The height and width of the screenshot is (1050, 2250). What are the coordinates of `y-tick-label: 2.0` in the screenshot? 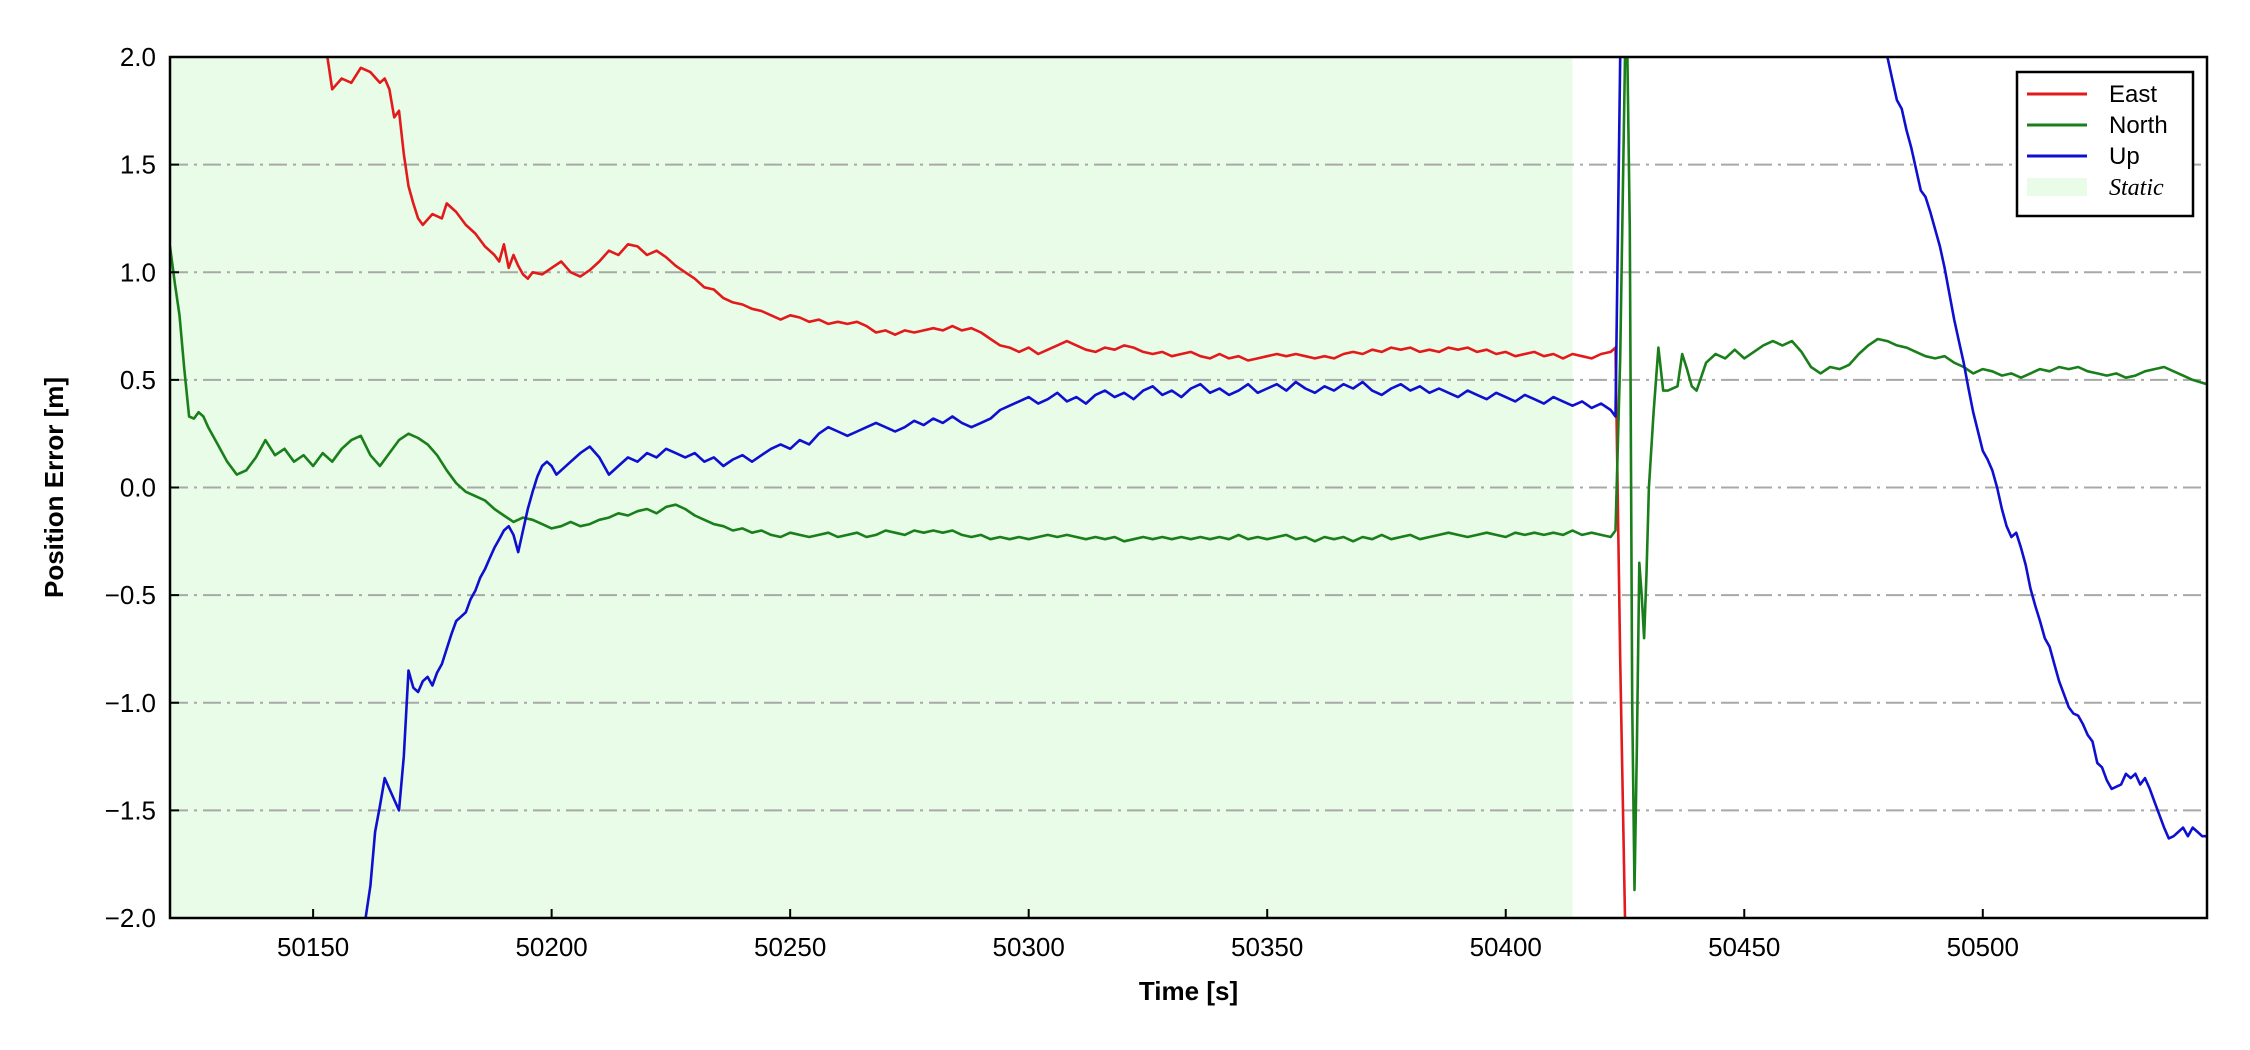 It's located at (138, 57).